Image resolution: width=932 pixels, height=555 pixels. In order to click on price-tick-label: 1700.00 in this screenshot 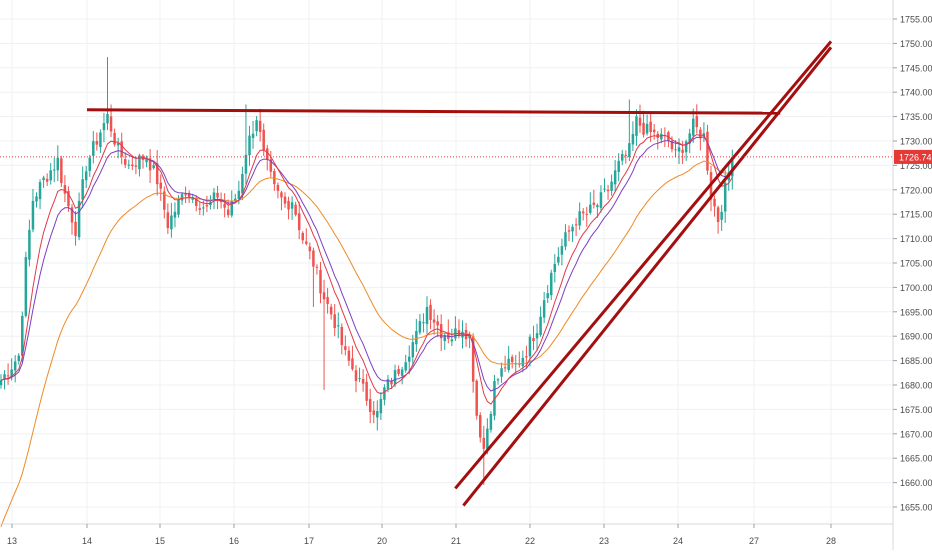, I will do `click(916, 288)`.